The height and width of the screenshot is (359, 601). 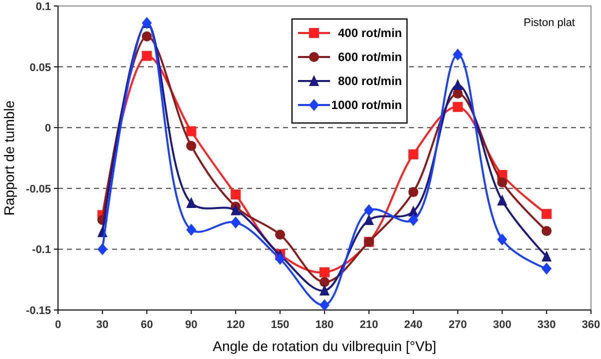 I want to click on legend-label: 1000 rot/min, so click(x=366, y=105).